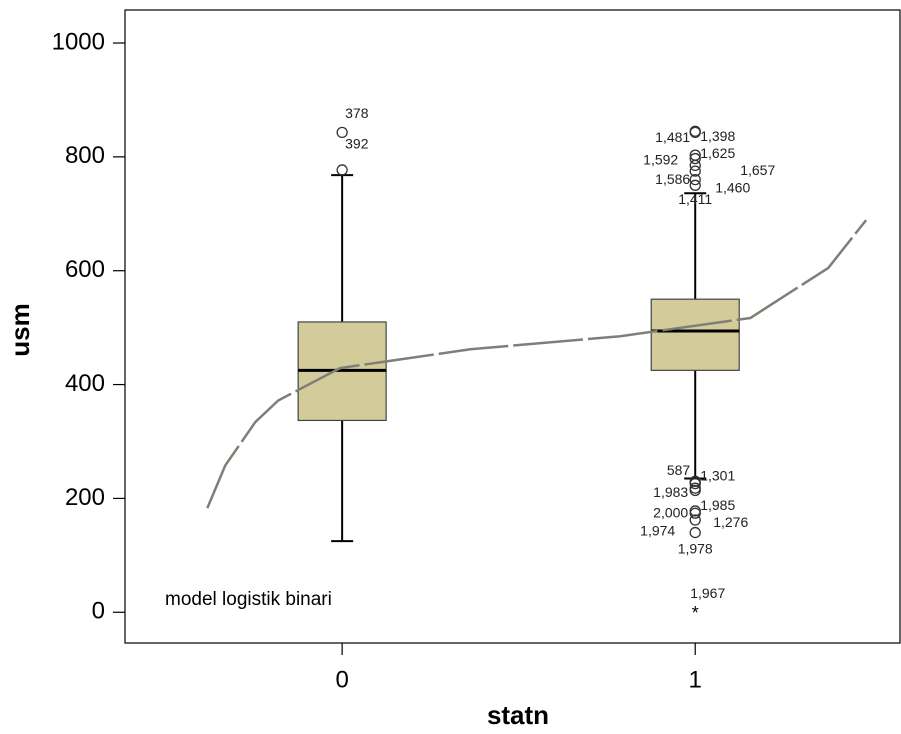 This screenshot has width=901, height=734. Describe the element at coordinates (20, 329) in the screenshot. I see `y-axis-title: usm` at that location.